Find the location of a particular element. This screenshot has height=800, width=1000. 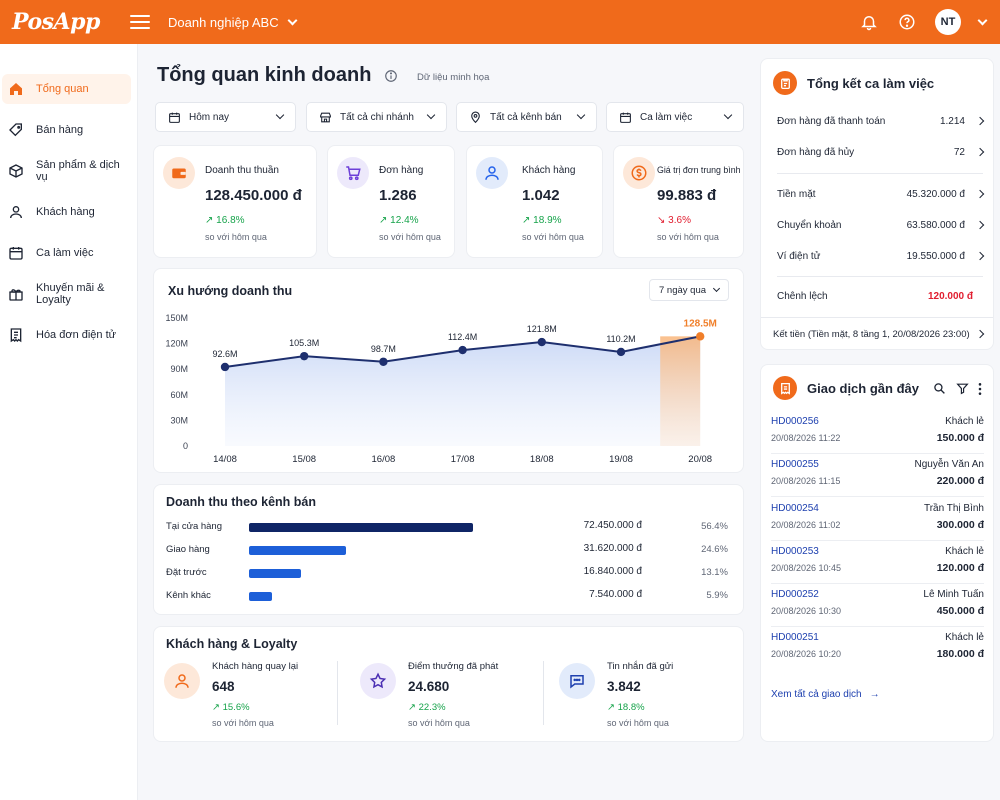

x-tick-label: 15/08 is located at coordinates (304, 459).